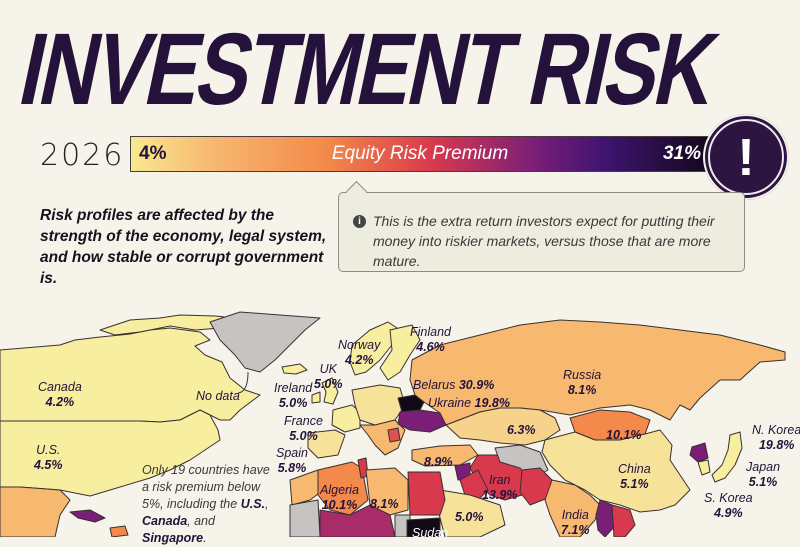 This screenshot has height=547, width=800. I want to click on no-data-arrow, so click(243, 382).